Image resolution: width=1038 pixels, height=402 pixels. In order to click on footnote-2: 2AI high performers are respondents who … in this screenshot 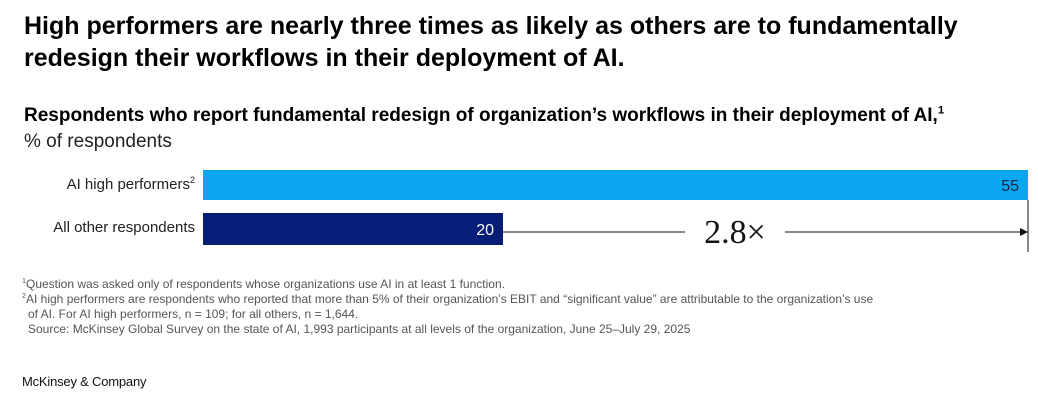, I will do `click(527, 299)`.